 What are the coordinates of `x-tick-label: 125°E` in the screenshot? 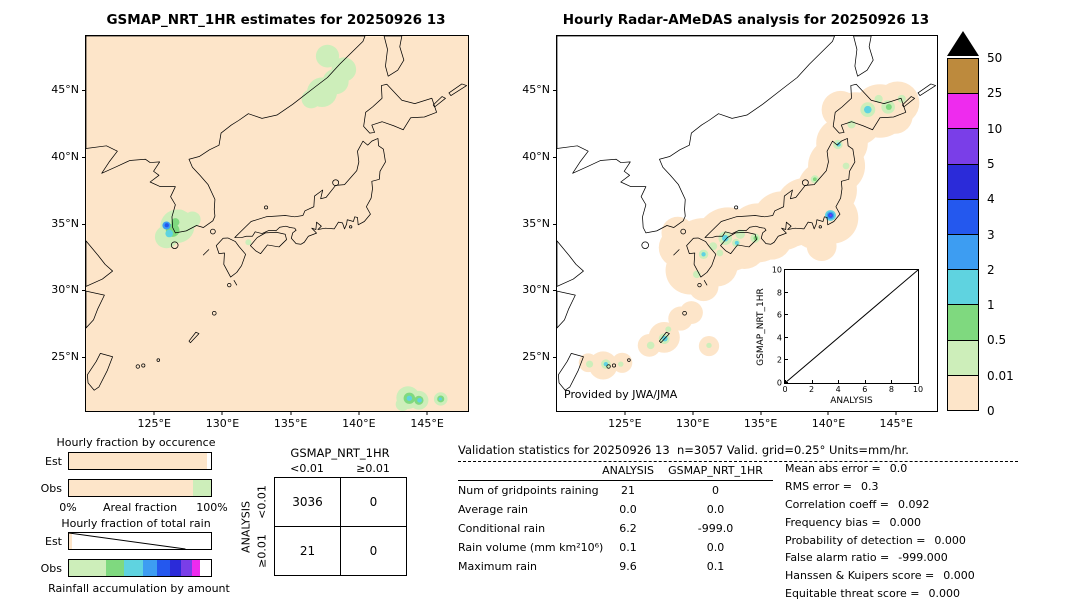 It's located at (154, 423).